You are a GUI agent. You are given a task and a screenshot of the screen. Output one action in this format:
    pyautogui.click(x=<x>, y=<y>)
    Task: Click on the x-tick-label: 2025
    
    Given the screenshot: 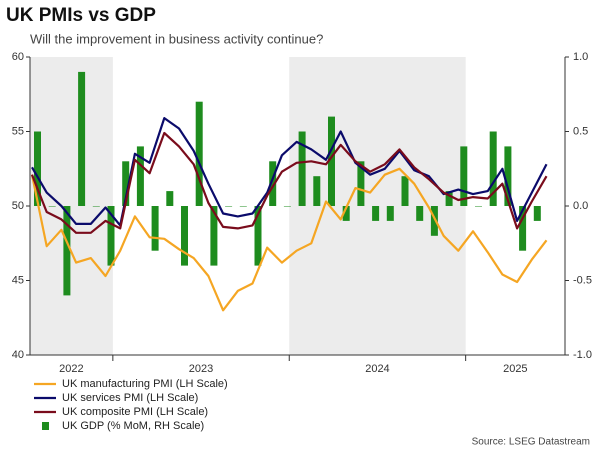 What is the action you would take?
    pyautogui.click(x=515, y=369)
    